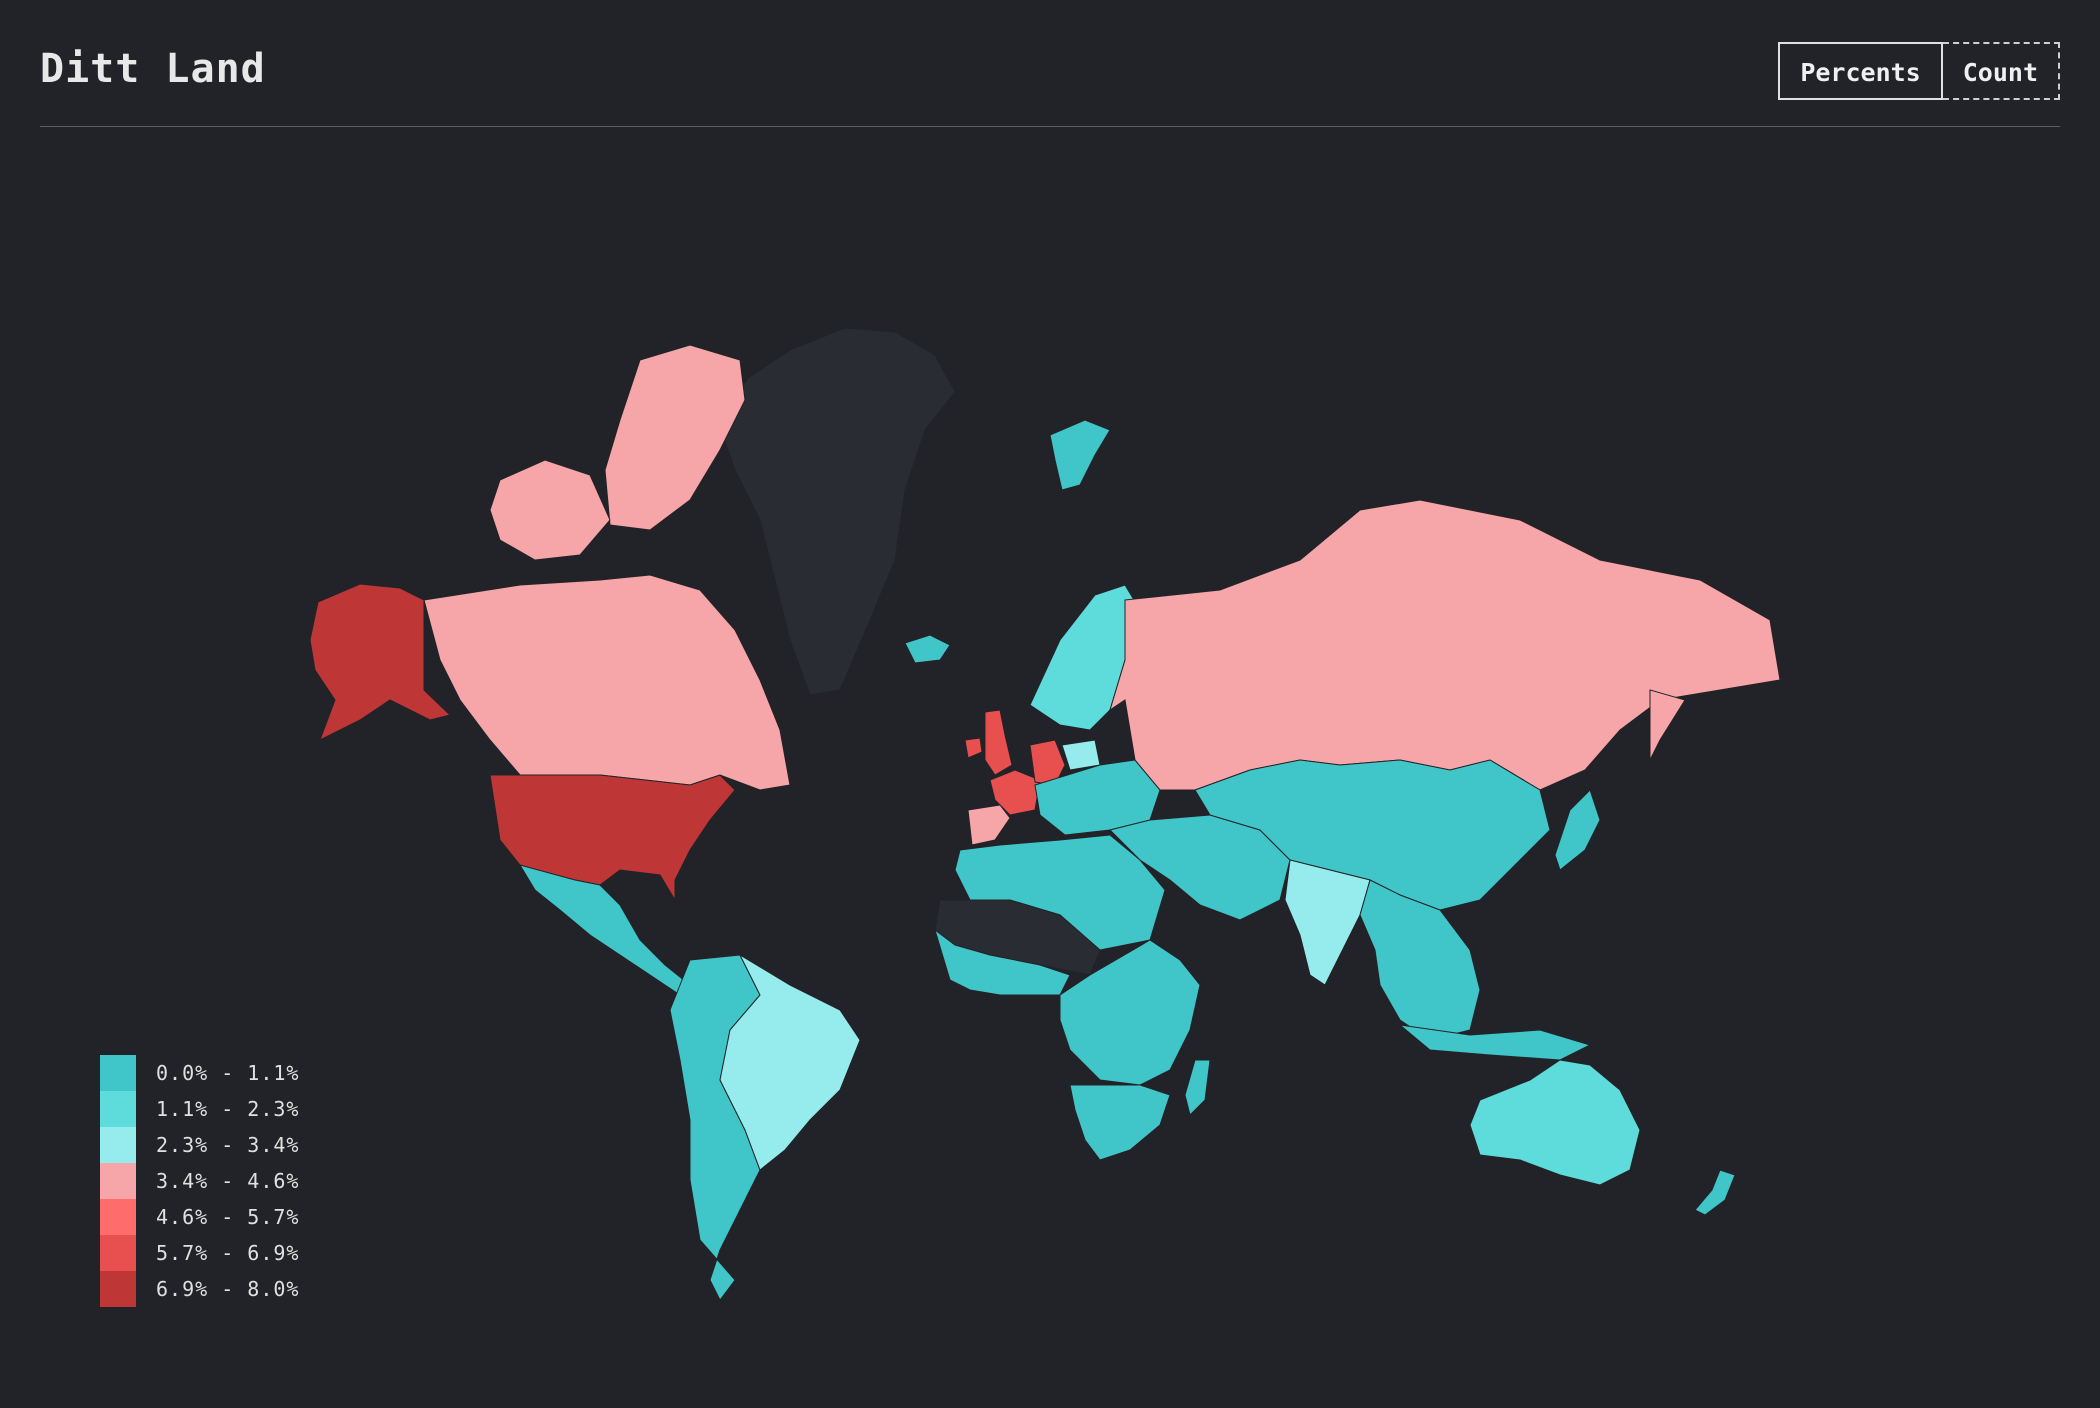 This screenshot has width=2100, height=1408. I want to click on region-new-zealand, so click(1715, 1192).